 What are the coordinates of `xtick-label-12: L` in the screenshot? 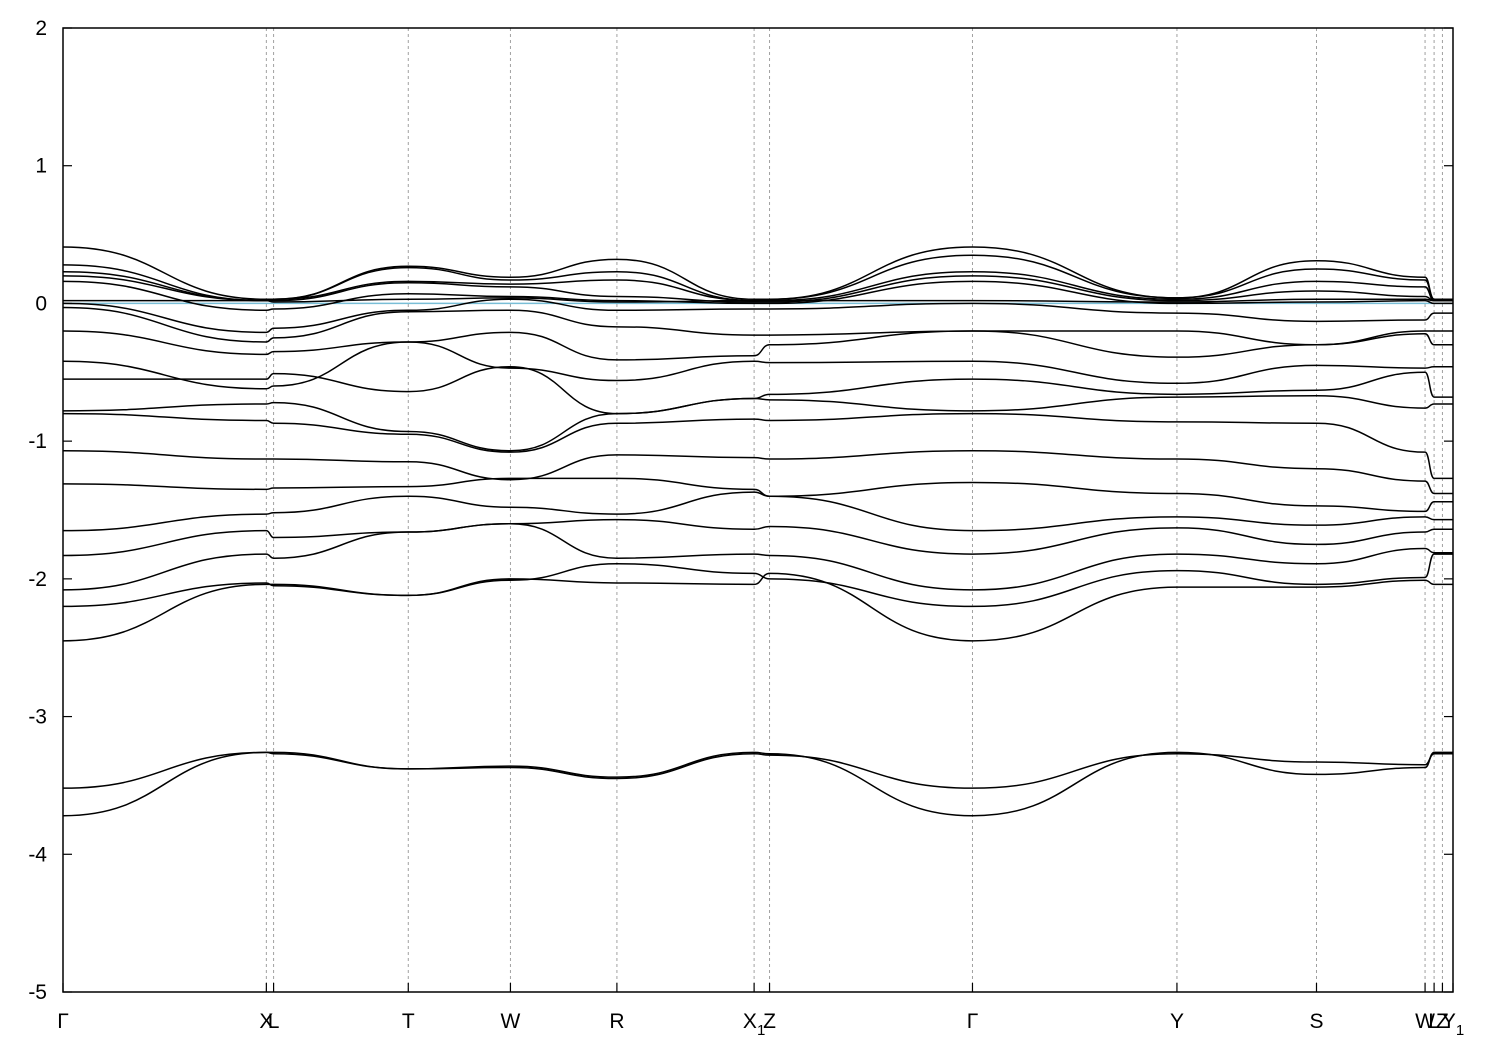 It's located at (1434, 1021).